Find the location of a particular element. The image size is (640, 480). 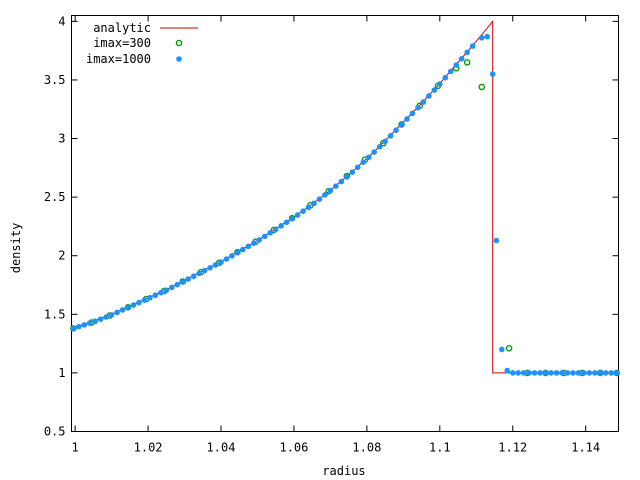

y-tick-label: 4 is located at coordinates (61, 21).